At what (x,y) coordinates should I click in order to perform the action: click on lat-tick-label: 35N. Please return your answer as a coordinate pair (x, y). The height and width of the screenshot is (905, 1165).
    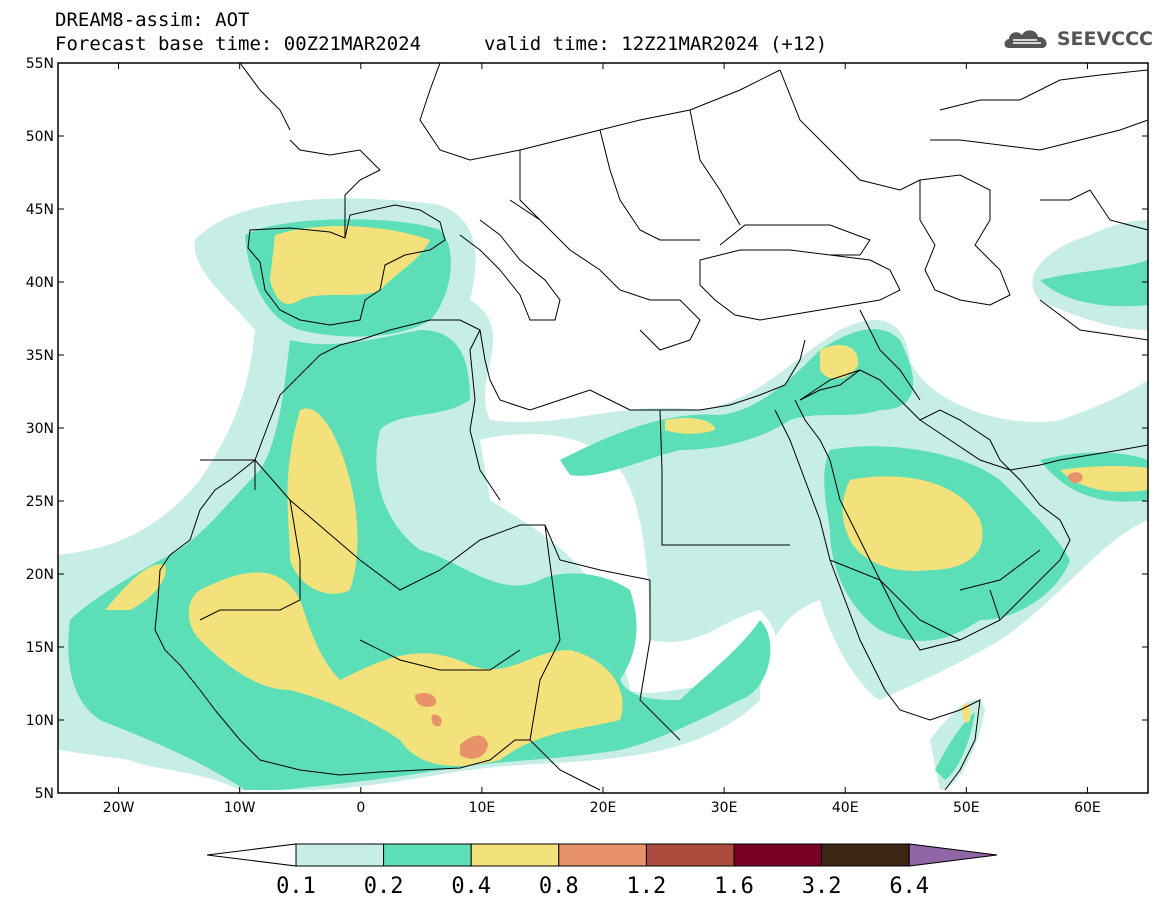
    Looking at the image, I should click on (40, 356).